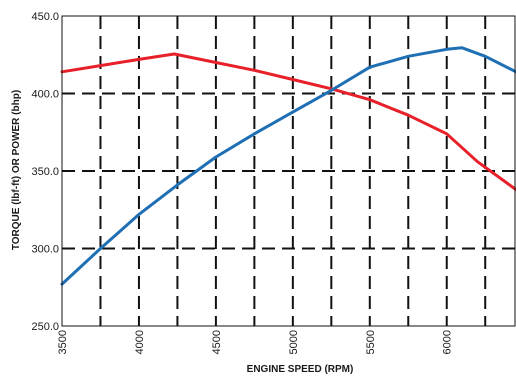 Image resolution: width=516 pixels, height=376 pixels. I want to click on x-tick-label: 3500, so click(63, 342).